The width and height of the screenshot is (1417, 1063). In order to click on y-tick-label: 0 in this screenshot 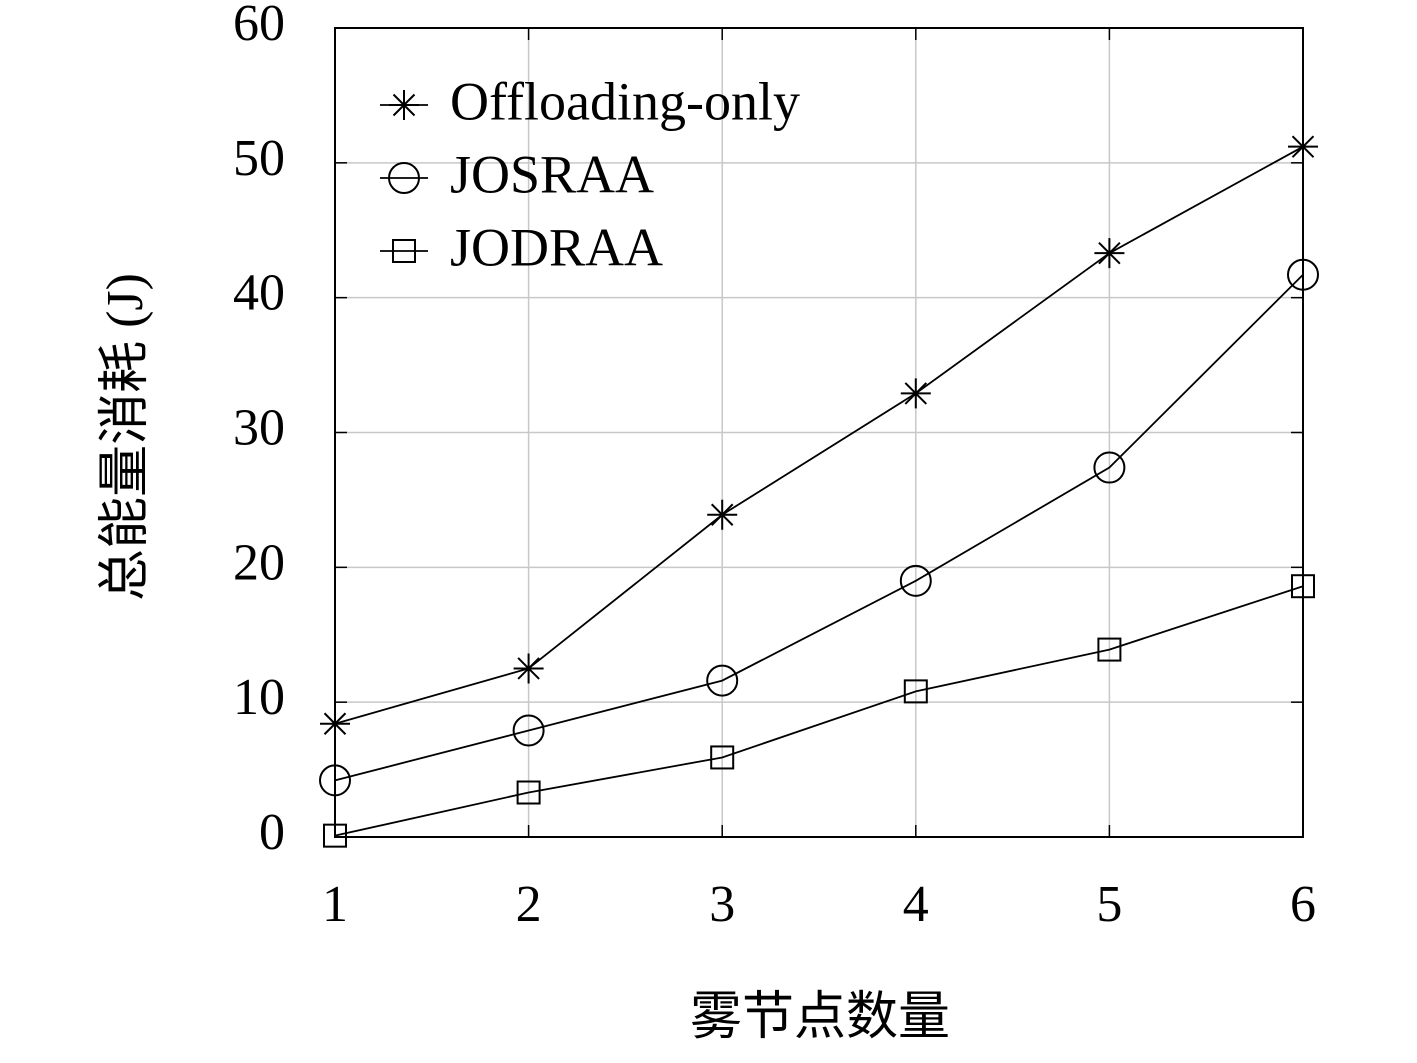, I will do `click(272, 832)`.